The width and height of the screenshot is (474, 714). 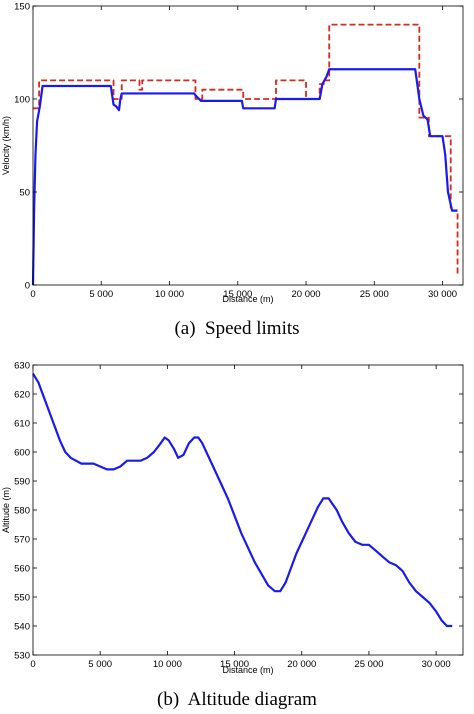 I want to click on speed-limits-x-tick-label: 5 000, so click(x=101, y=294).